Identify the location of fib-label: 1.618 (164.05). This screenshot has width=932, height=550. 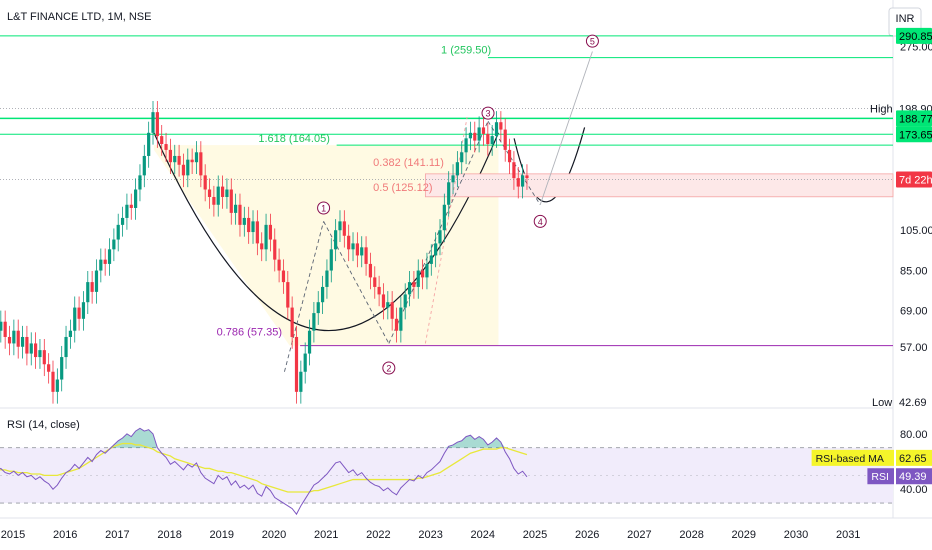
(294, 139).